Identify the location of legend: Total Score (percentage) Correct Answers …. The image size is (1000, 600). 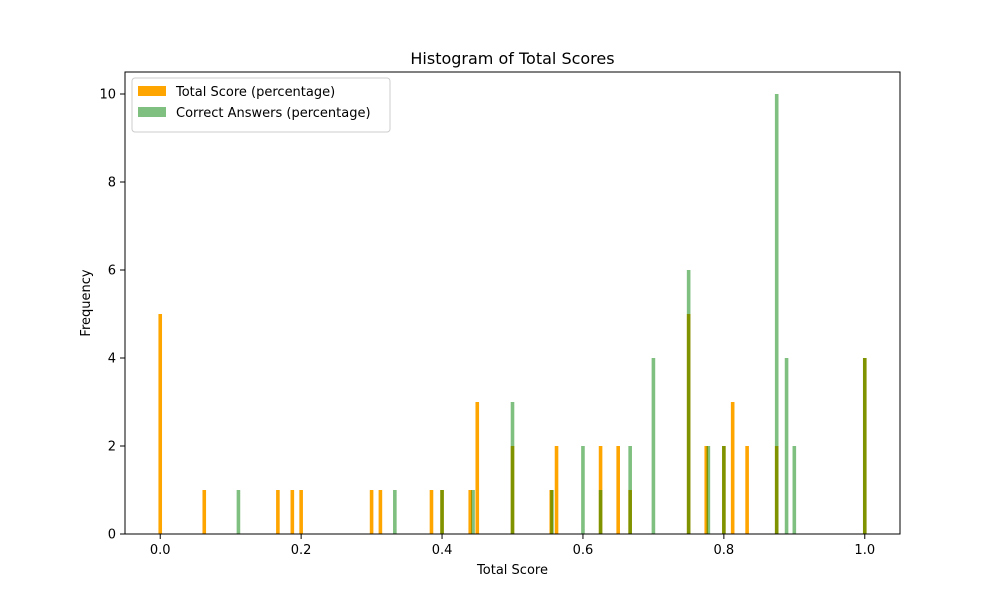
(261, 105).